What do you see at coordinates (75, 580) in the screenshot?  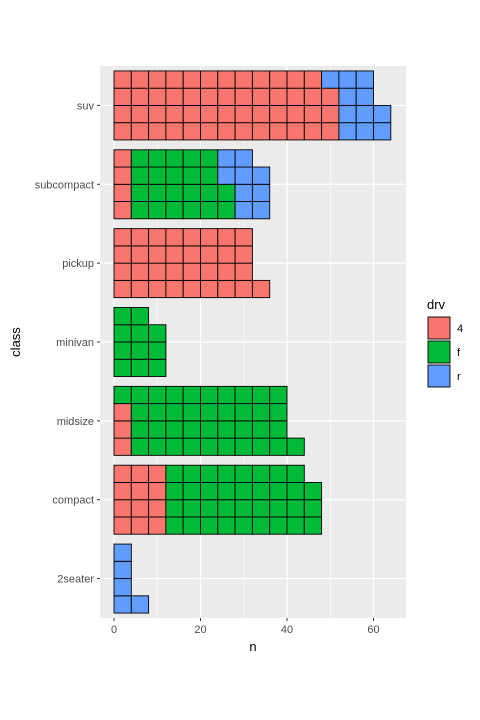 I see `y-tick-label: 2seater` at bounding box center [75, 580].